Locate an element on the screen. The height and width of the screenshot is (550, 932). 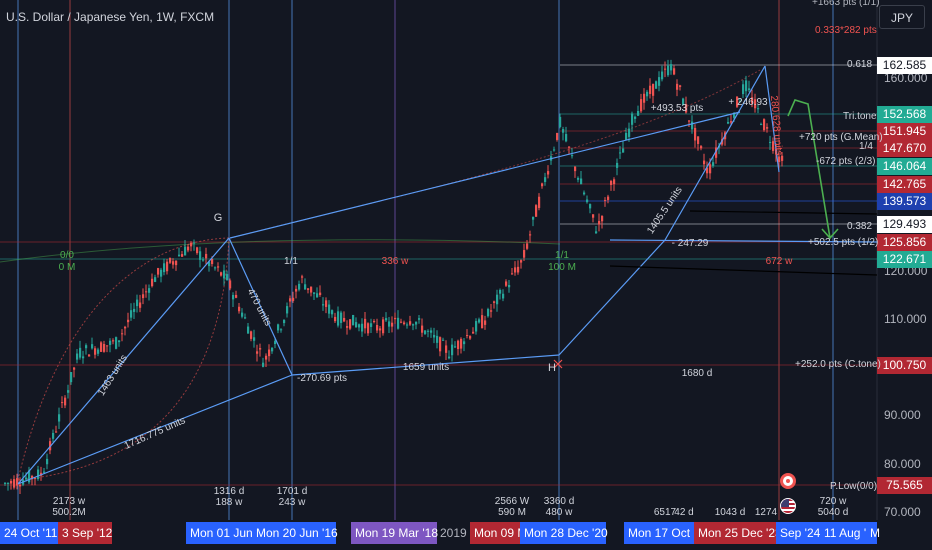
date-tag: Mon 28 Dec '20 is located at coordinates (564, 533).